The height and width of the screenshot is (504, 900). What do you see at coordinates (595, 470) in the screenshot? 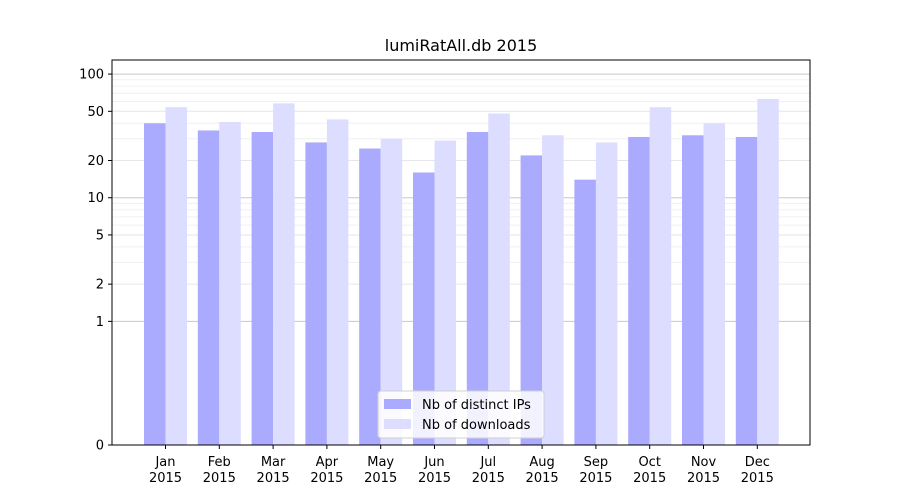
I see `x-tick-label: Sep 2015` at bounding box center [595, 470].